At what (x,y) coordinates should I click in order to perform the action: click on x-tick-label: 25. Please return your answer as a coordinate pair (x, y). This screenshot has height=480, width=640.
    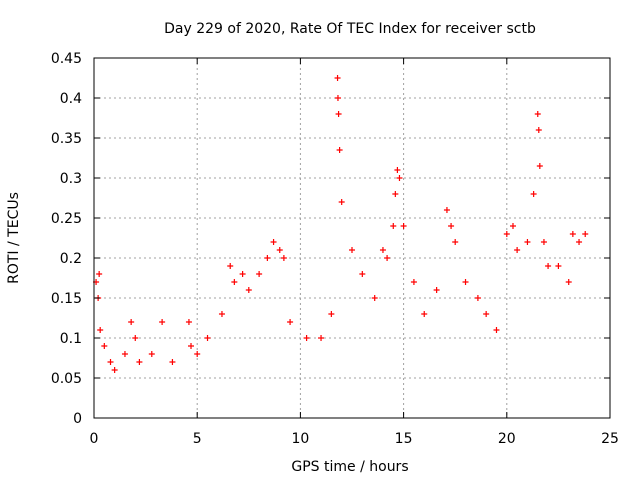
    Looking at the image, I should click on (610, 439).